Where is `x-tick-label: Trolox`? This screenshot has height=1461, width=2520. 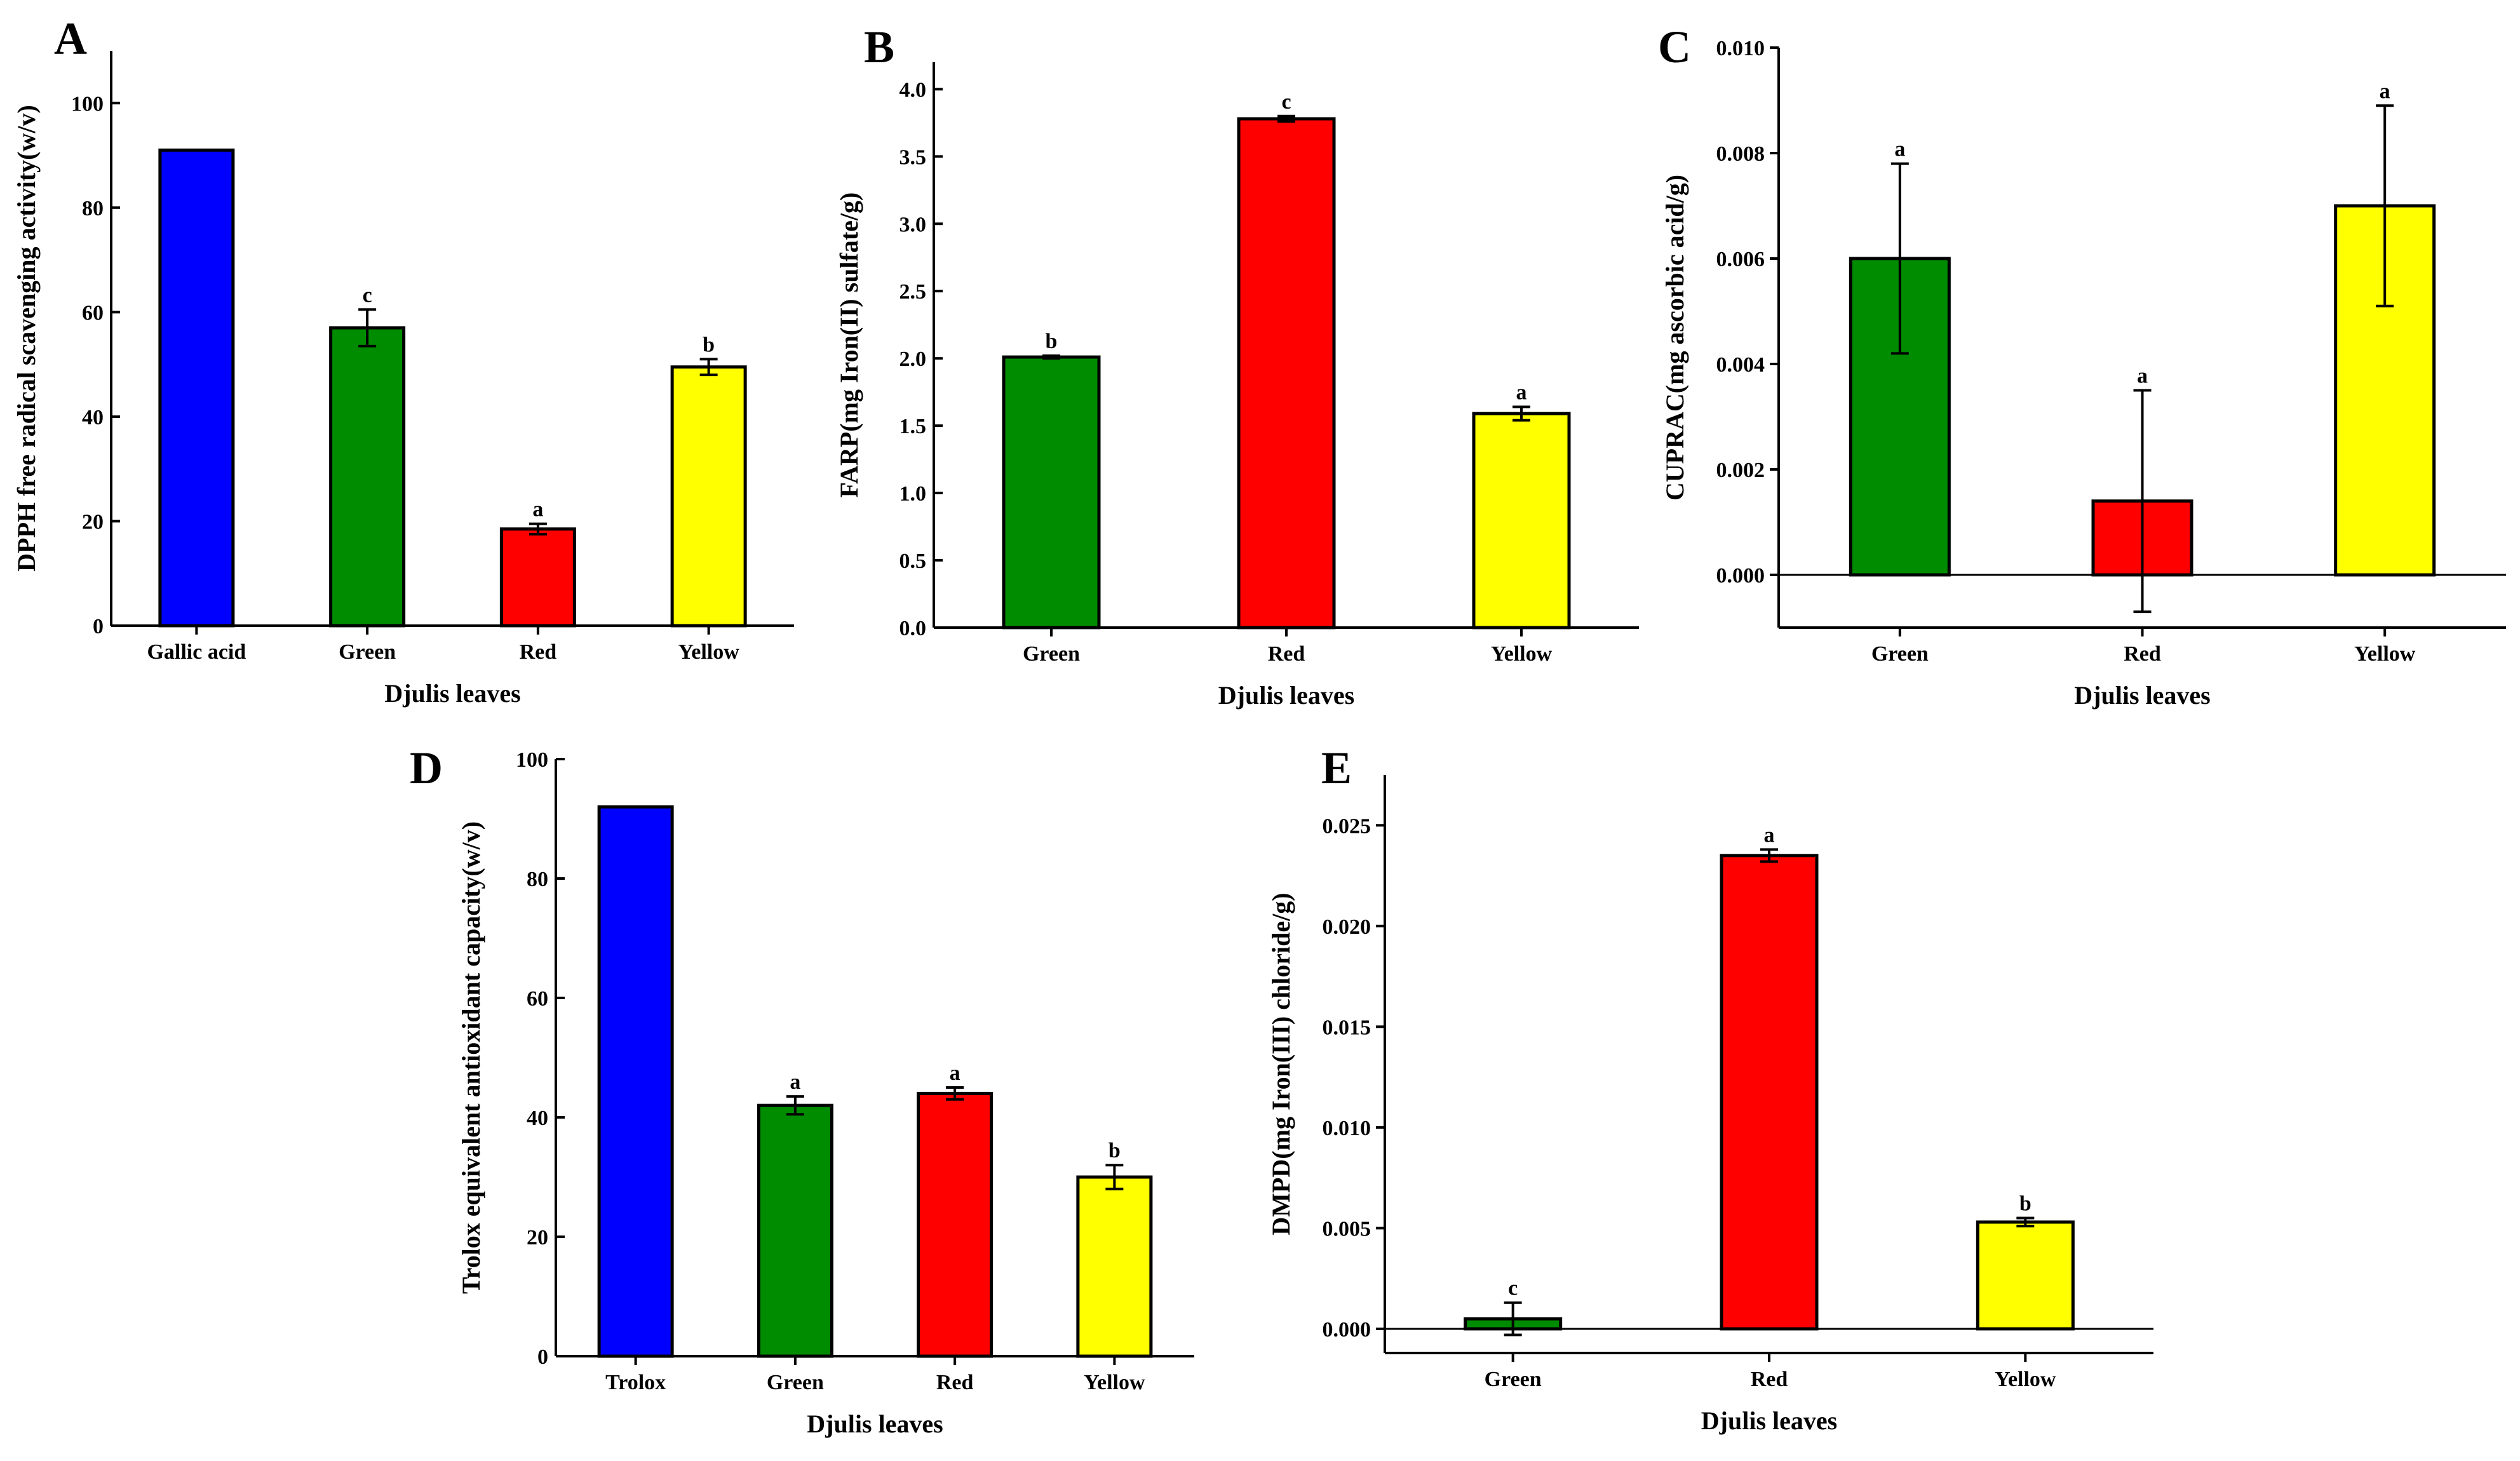 x-tick-label: Trolox is located at coordinates (635, 1382).